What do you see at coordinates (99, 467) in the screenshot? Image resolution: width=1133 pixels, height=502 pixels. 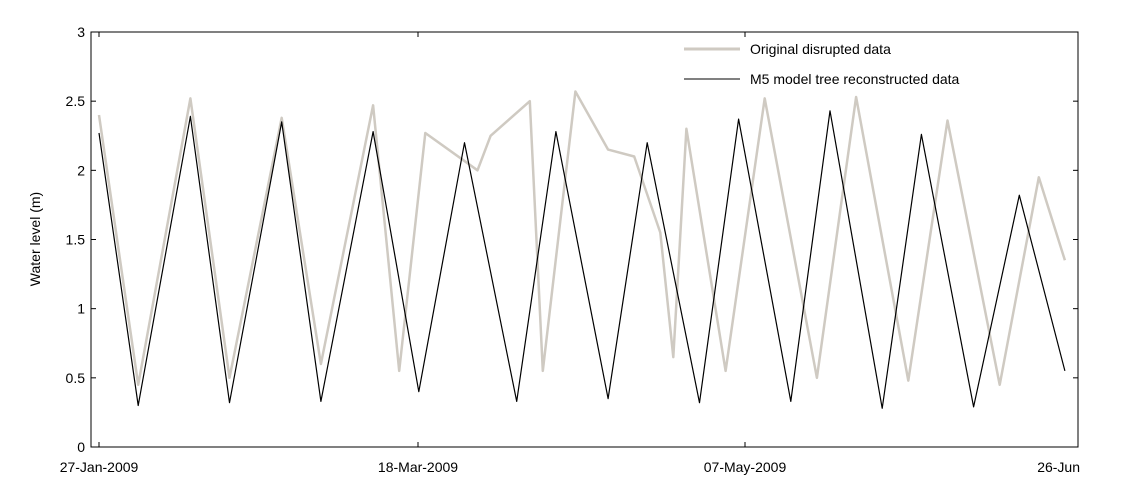 I see `x-tick-label: 27-Jan-2009` at bounding box center [99, 467].